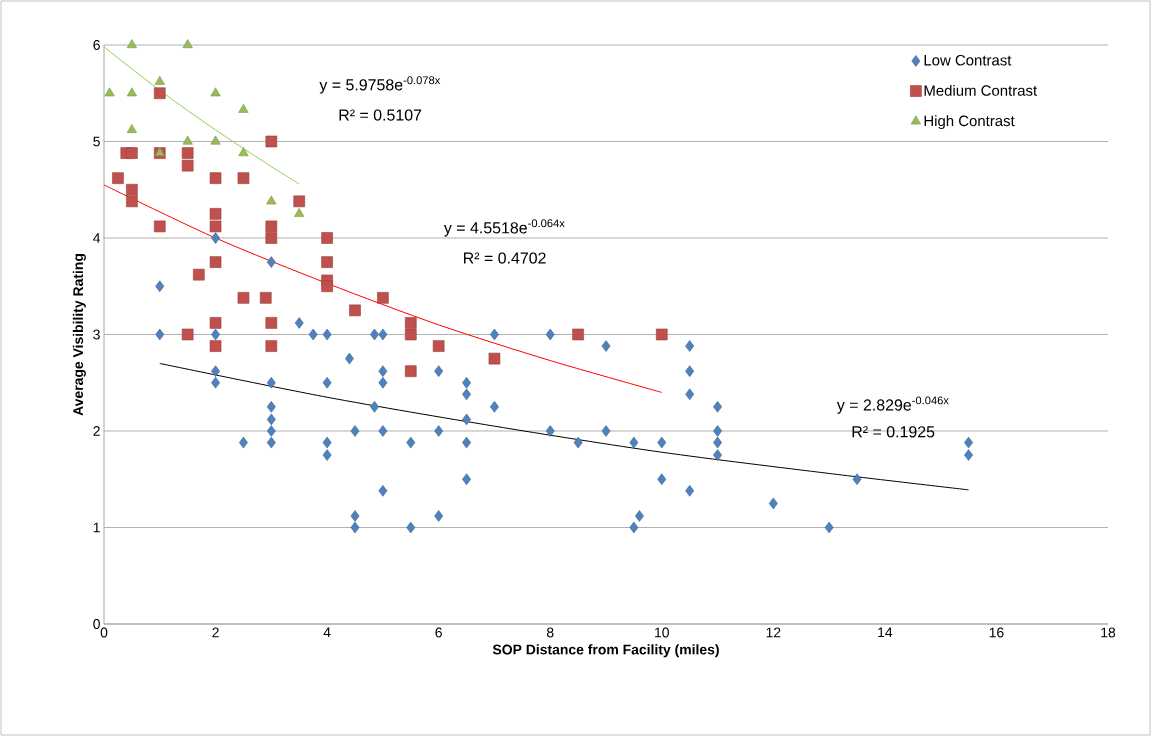 Image resolution: width=1151 pixels, height=736 pixels. What do you see at coordinates (96, 624) in the screenshot?
I see `y-tick-label: 0` at bounding box center [96, 624].